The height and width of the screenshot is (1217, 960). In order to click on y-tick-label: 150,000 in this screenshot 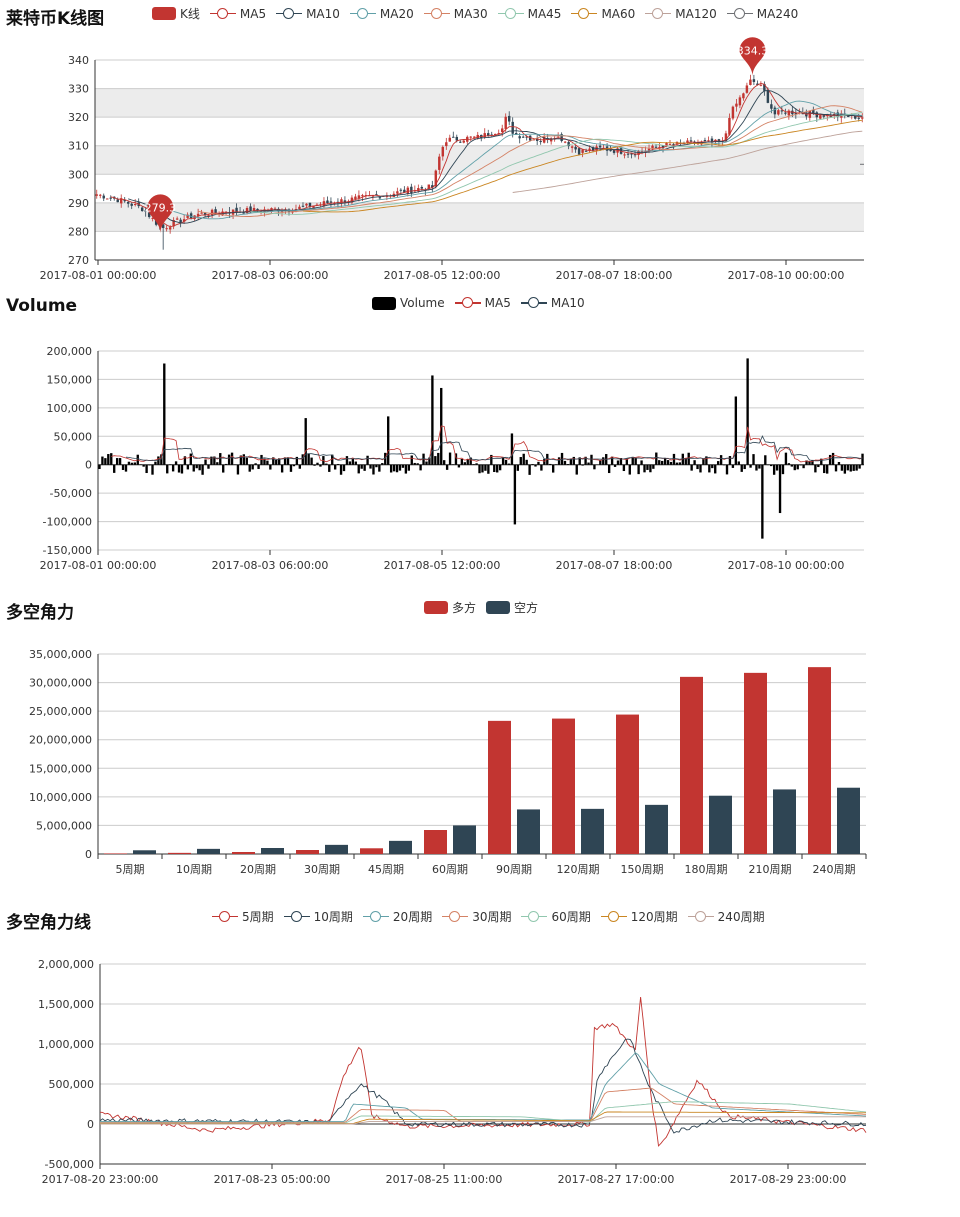, I will do `click(70, 379)`.